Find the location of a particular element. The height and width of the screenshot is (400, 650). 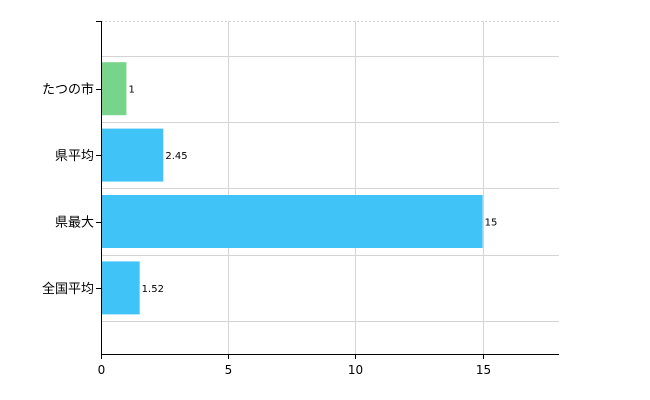

x-tick-label: 5 is located at coordinates (229, 370).